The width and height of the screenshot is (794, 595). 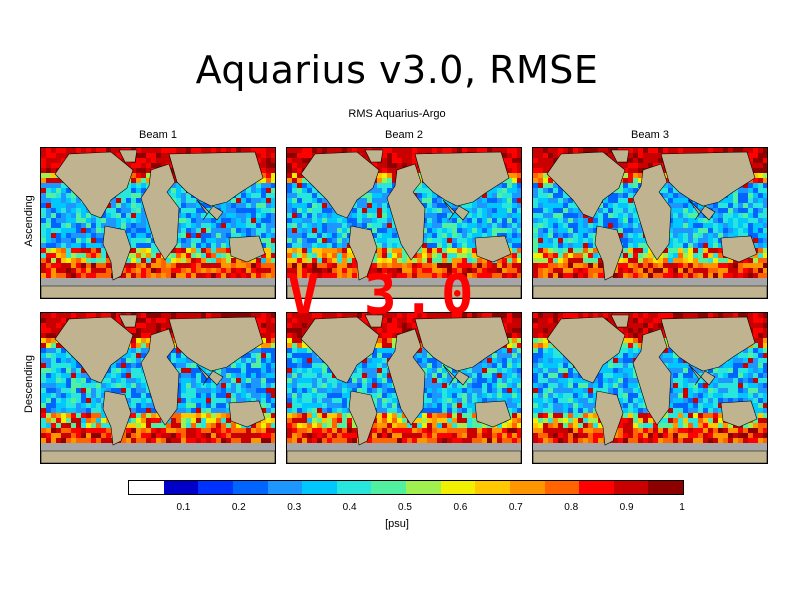 I want to click on colorbar-tick-label: 0.7, so click(x=515, y=507).